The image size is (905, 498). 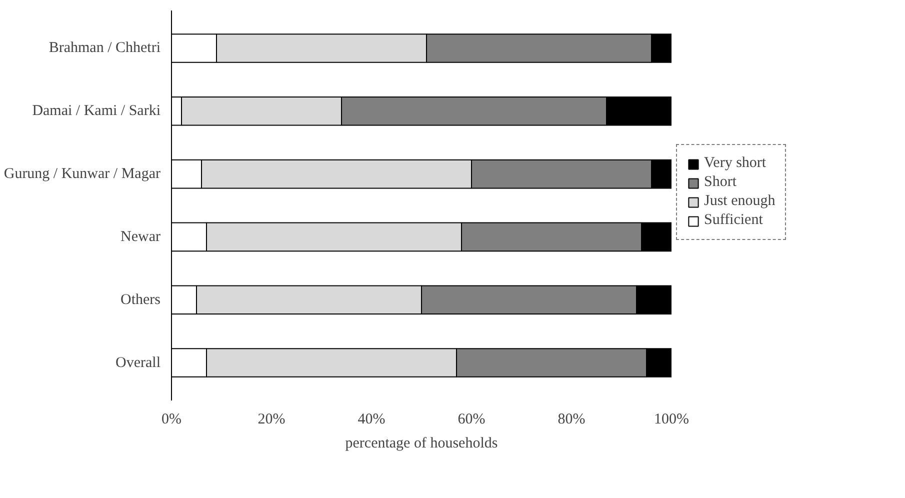 I want to click on x-tick-label: 60%, so click(x=472, y=420).